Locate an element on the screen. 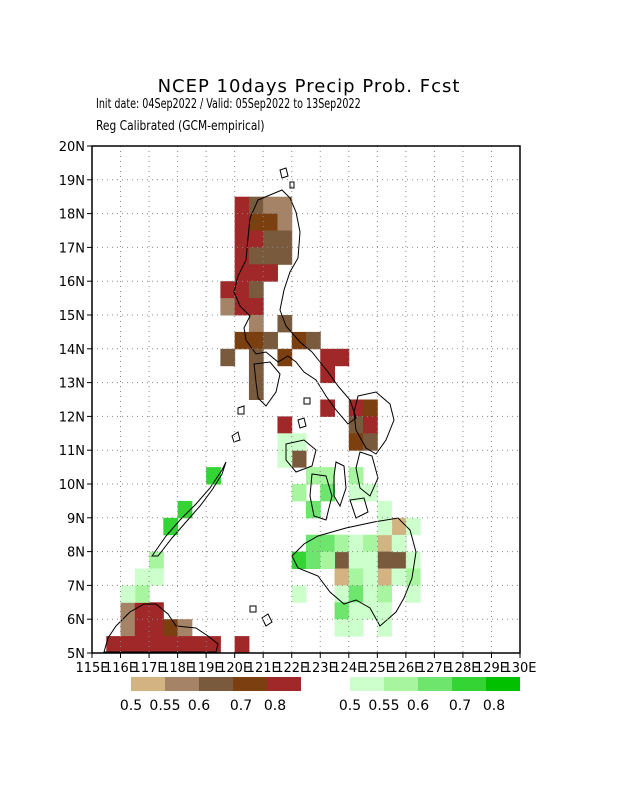 The image size is (618, 800). legend-level-label: 0.7 is located at coordinates (460, 706).